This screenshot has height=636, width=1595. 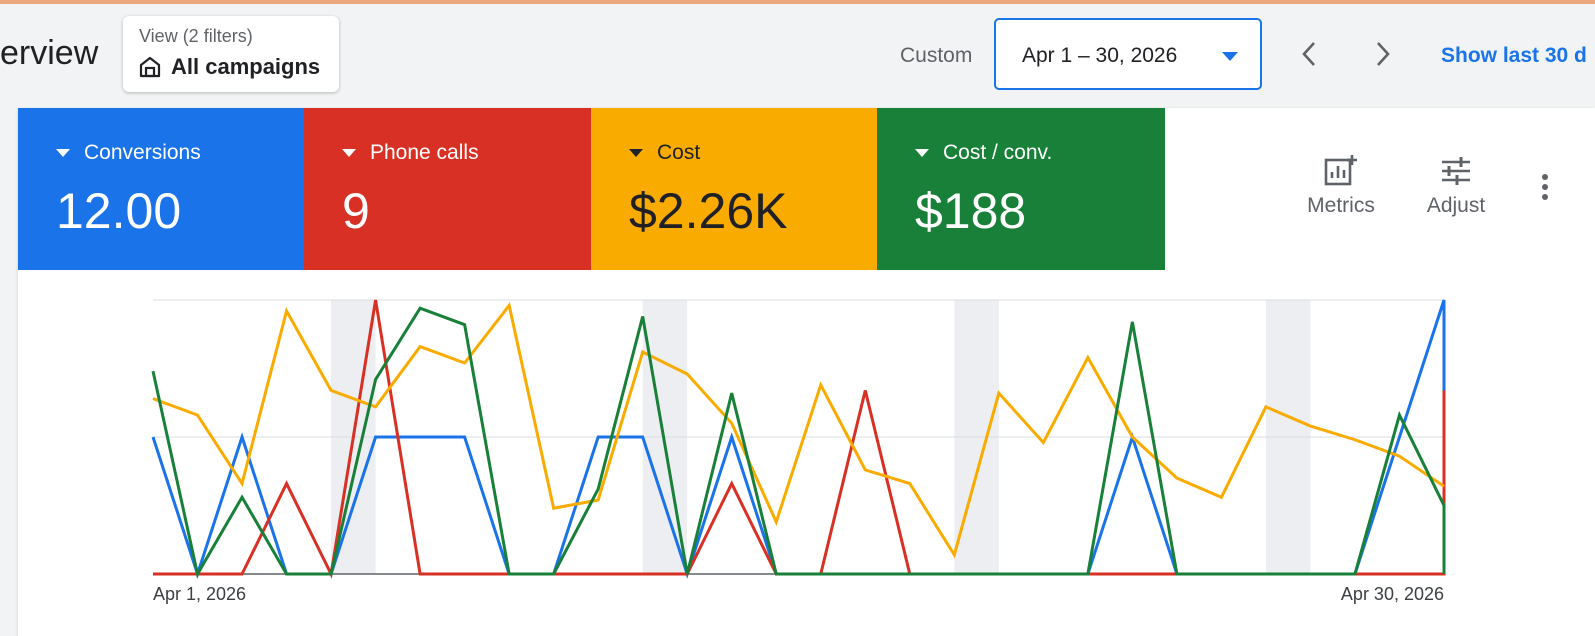 I want to click on metric-tile-cost-per-conversion: Cost / conv. $188, so click(x=1021, y=189).